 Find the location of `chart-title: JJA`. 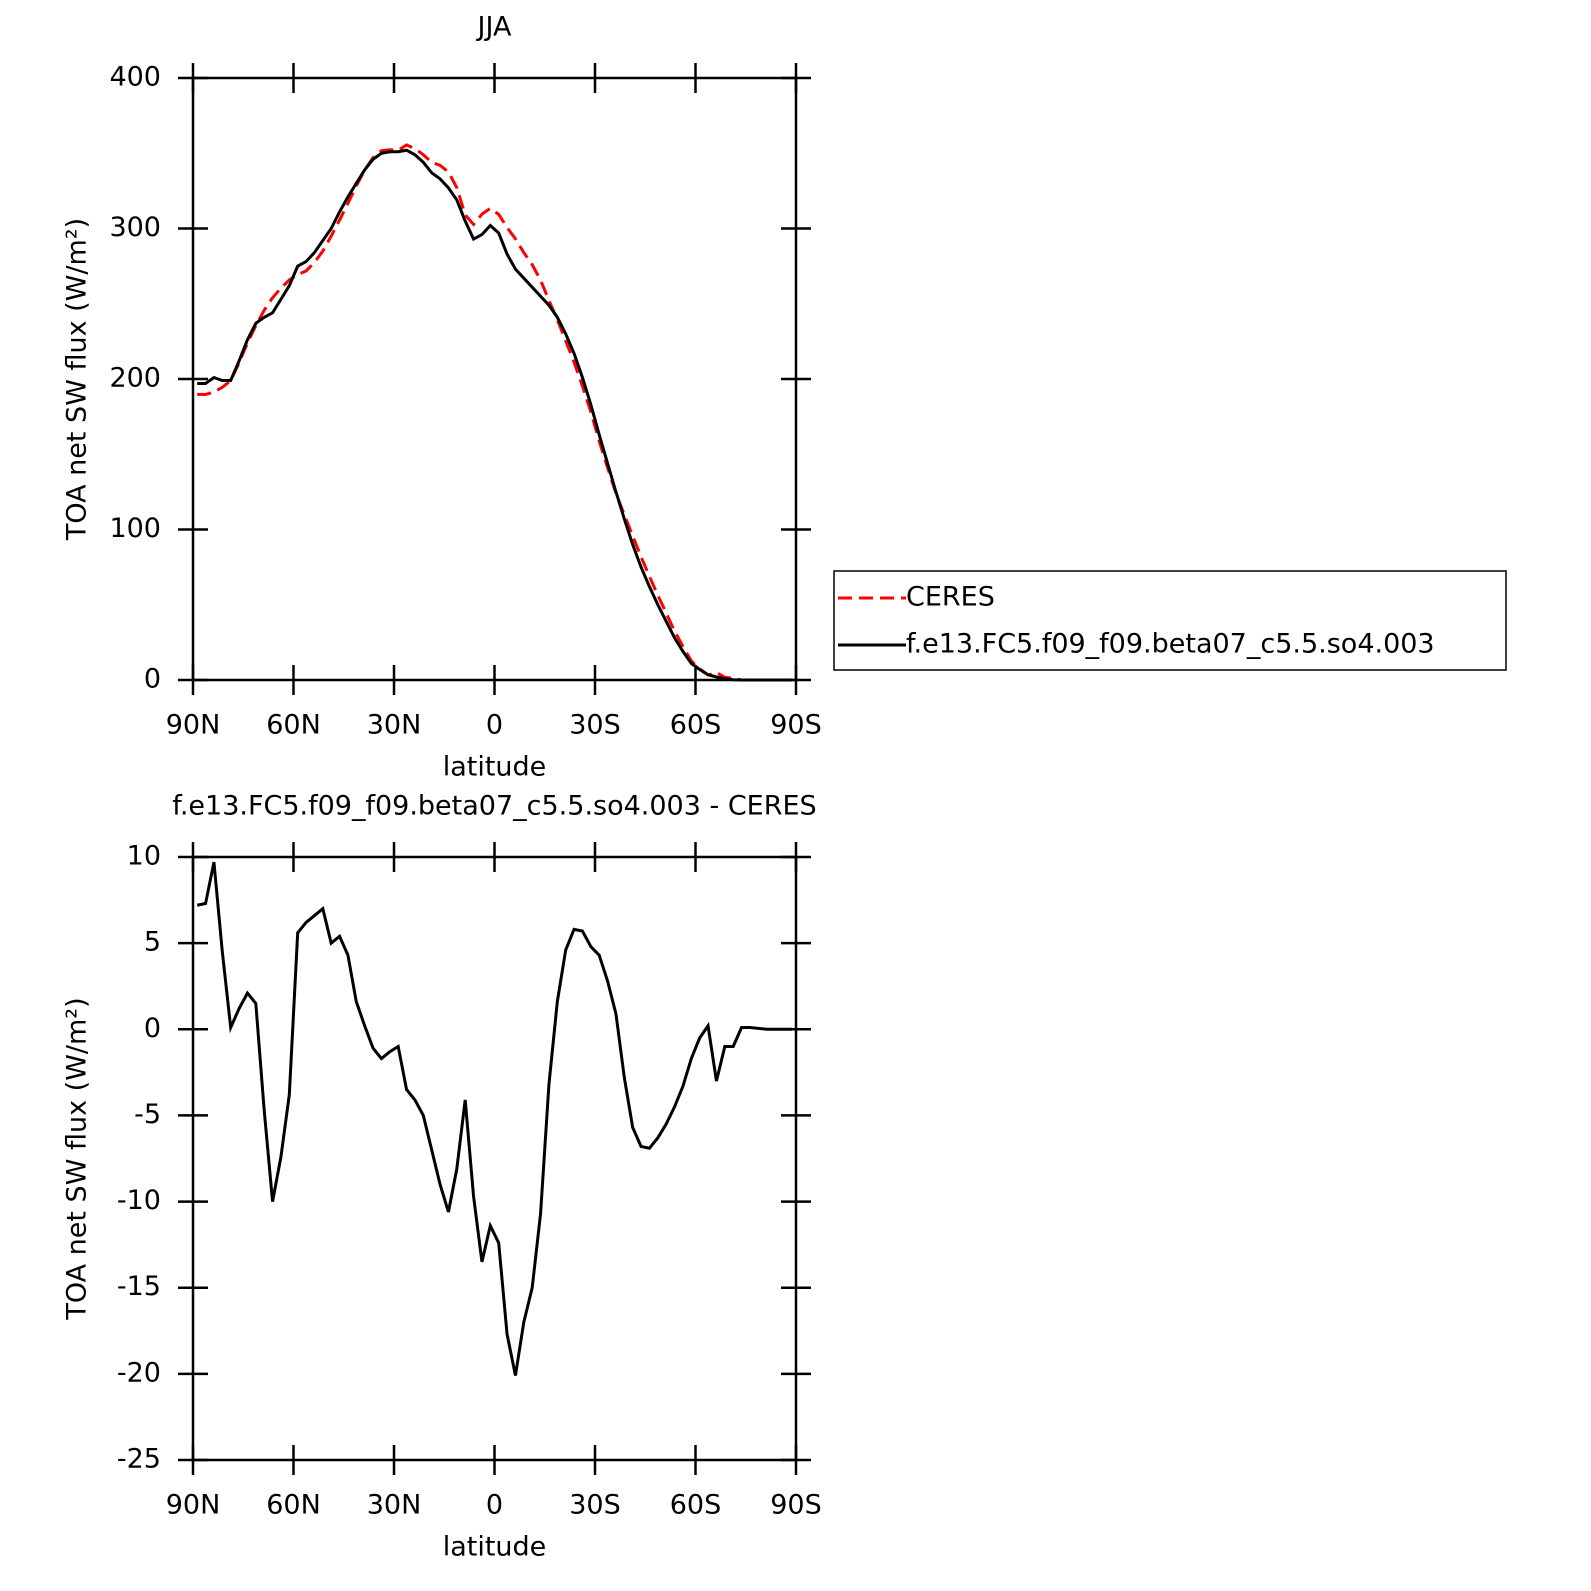

chart-title: JJA is located at coordinates (494, 27).